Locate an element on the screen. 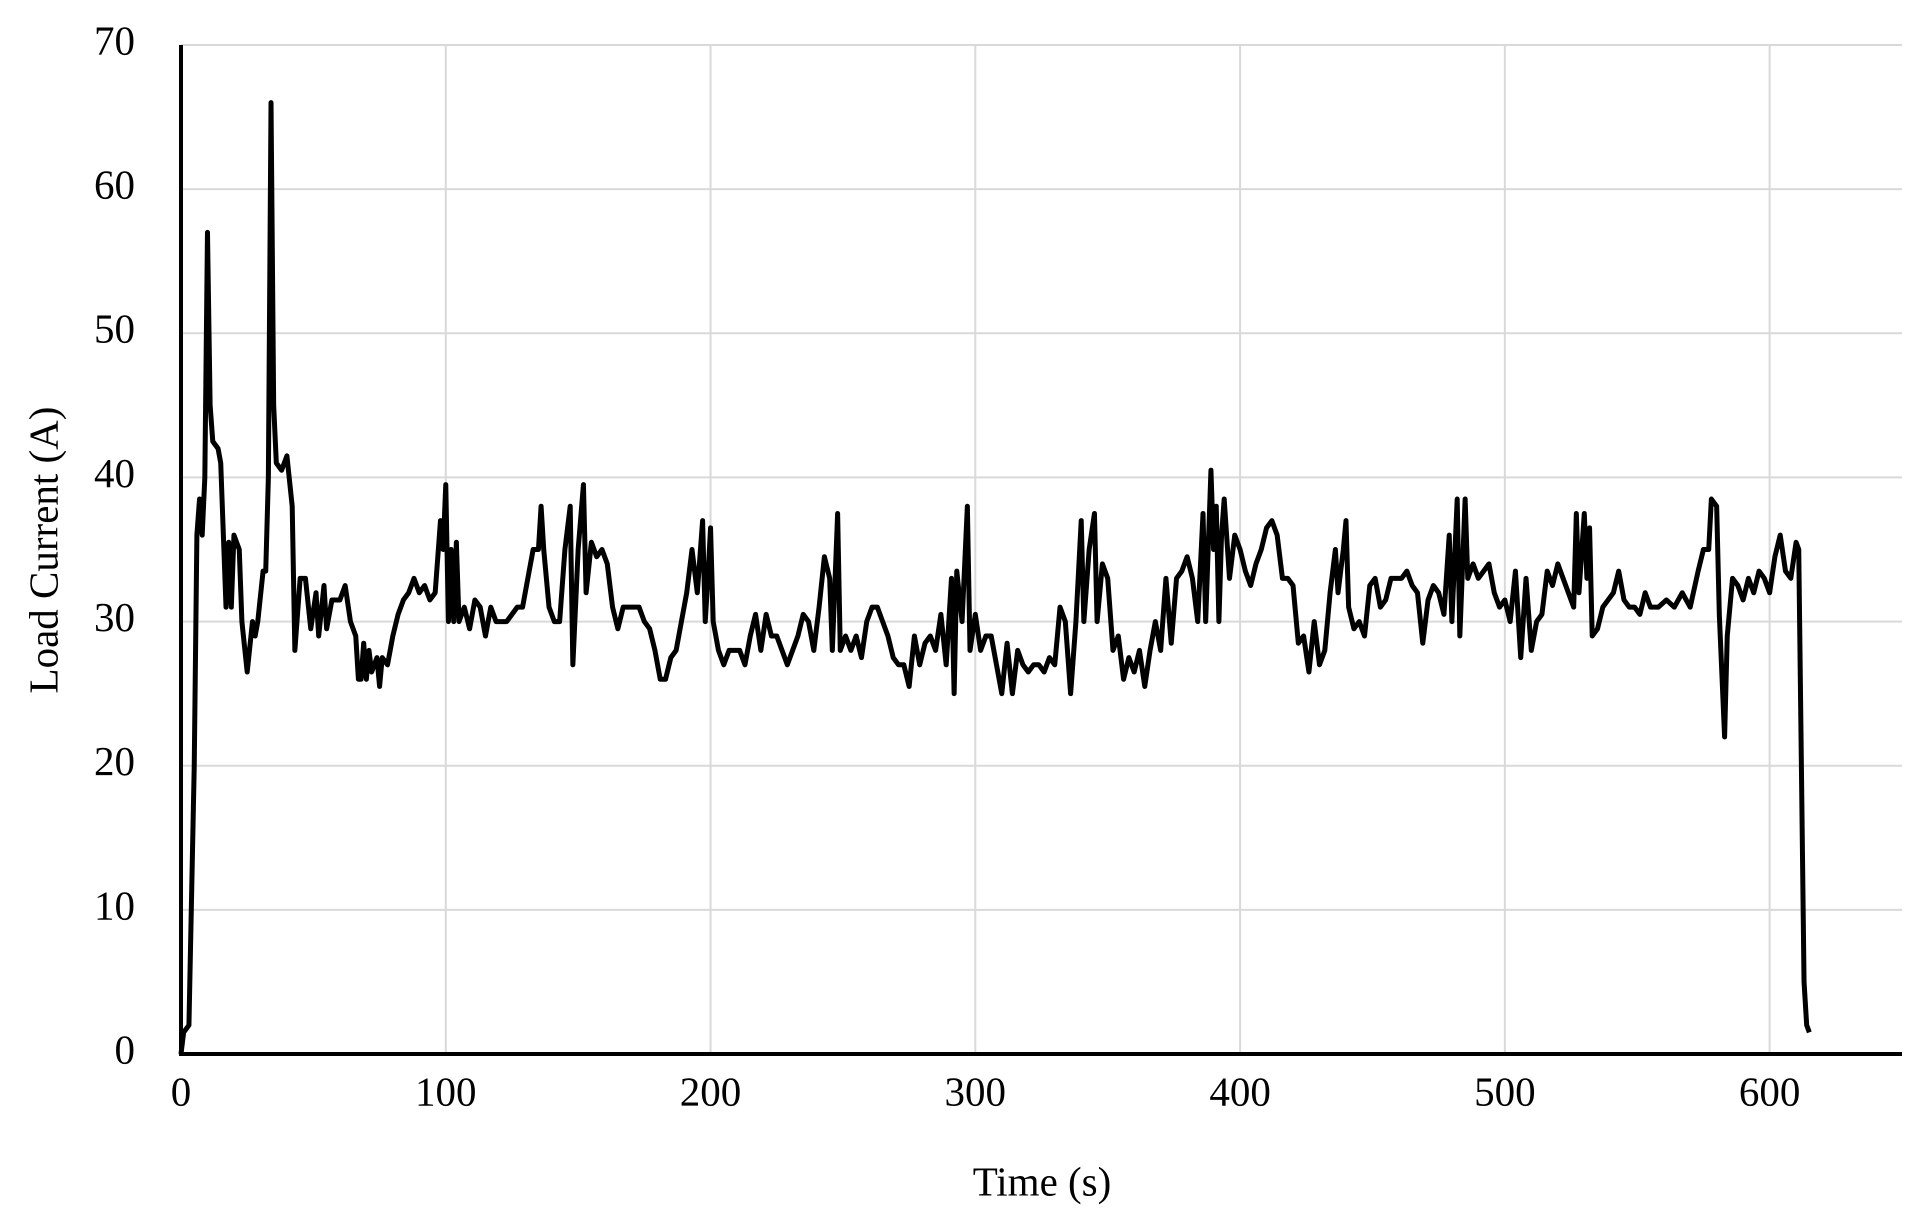  x-tick-label: 600 is located at coordinates (1770, 1091).